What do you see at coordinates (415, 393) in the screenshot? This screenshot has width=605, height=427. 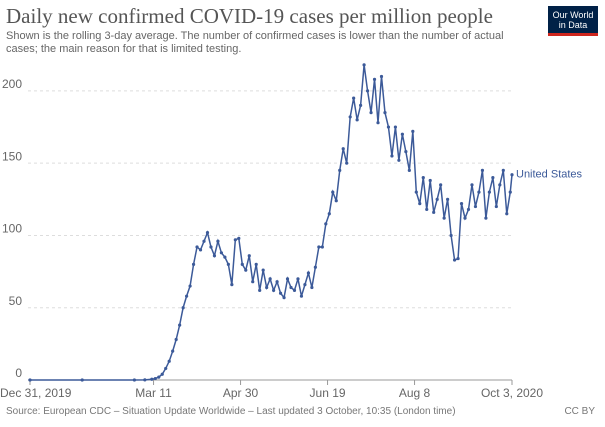 I see `x-tick-label: Aug 8` at bounding box center [415, 393].